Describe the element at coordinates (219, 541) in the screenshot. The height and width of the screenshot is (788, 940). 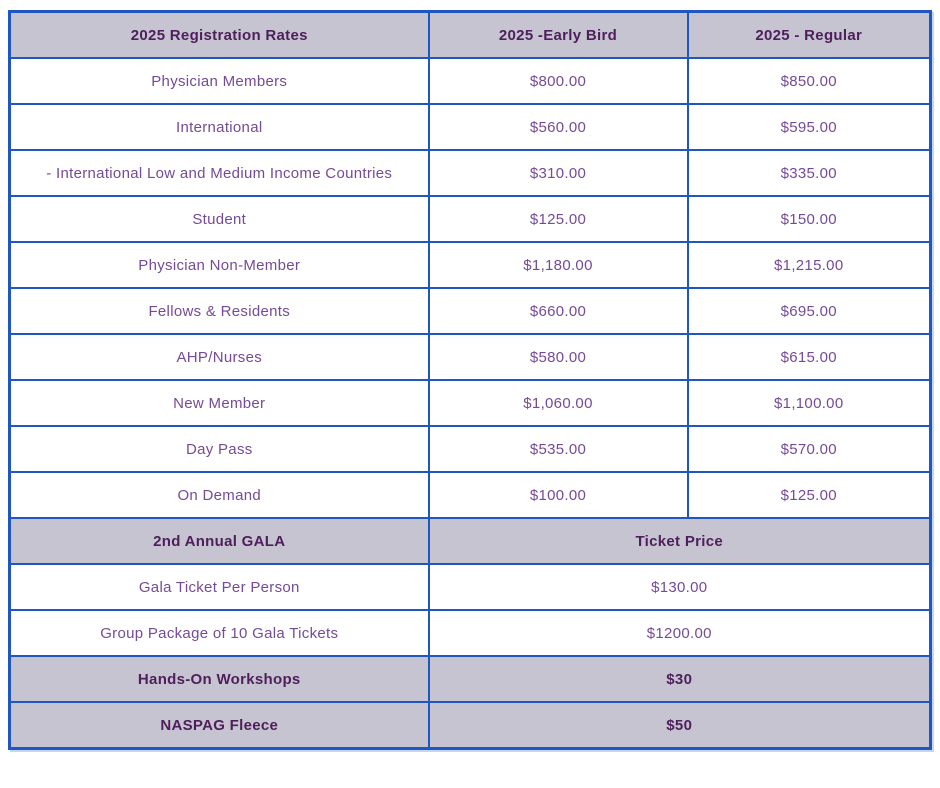
I see `gala-section-title: 2nd Annual GALA` at that location.